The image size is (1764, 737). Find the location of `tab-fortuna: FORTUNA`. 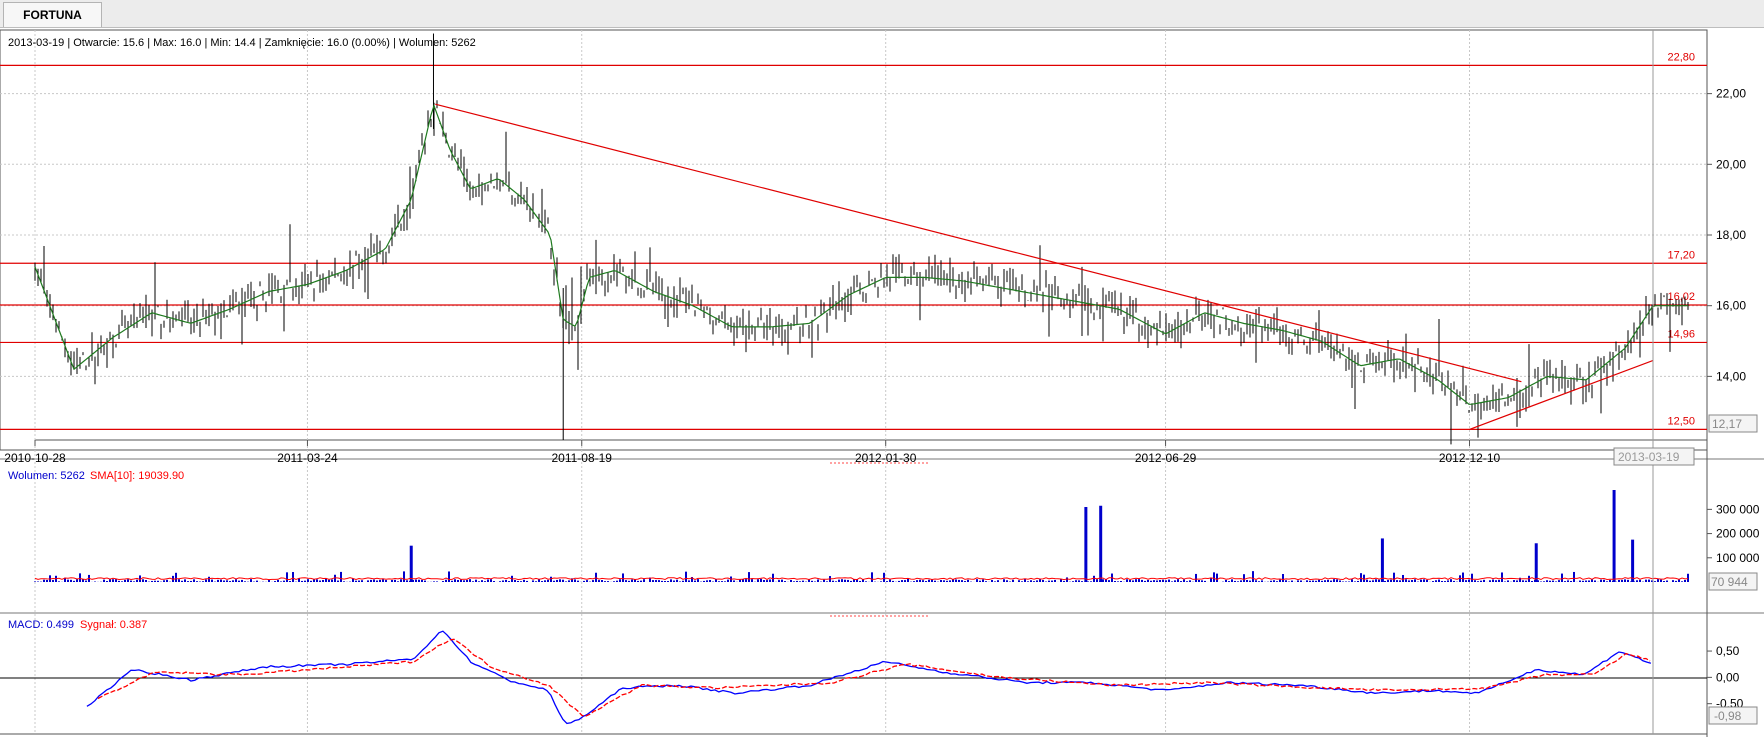

tab-fortuna: FORTUNA is located at coordinates (52, 14).